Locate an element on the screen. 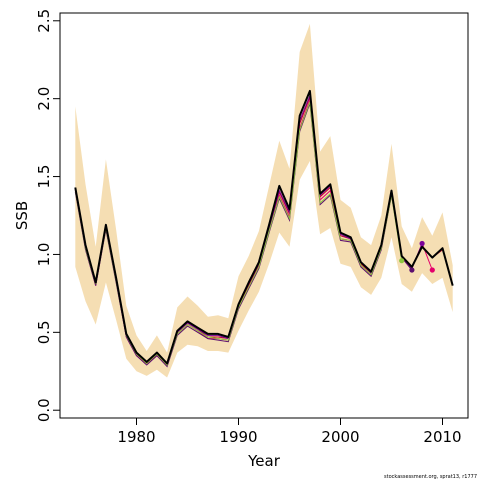  y-tick-label: 0.5 is located at coordinates (44, 332).